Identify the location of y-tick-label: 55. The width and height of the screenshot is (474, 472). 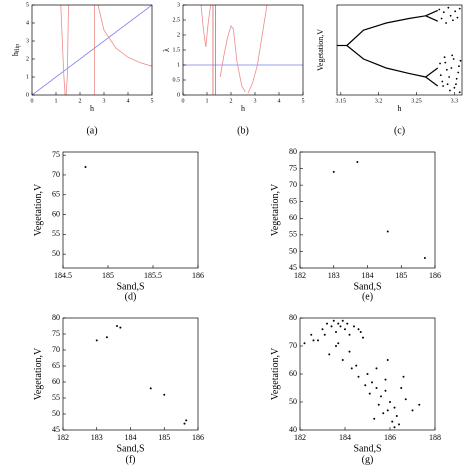
(56, 397).